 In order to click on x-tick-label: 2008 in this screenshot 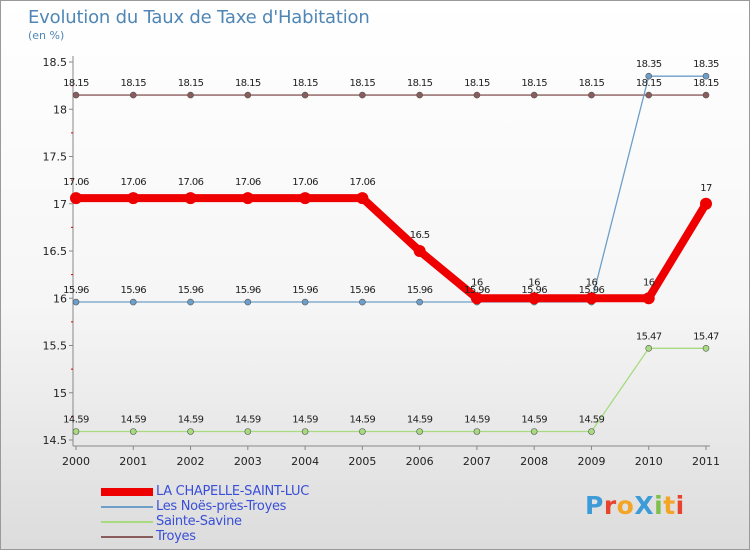, I will do `click(534, 461)`.